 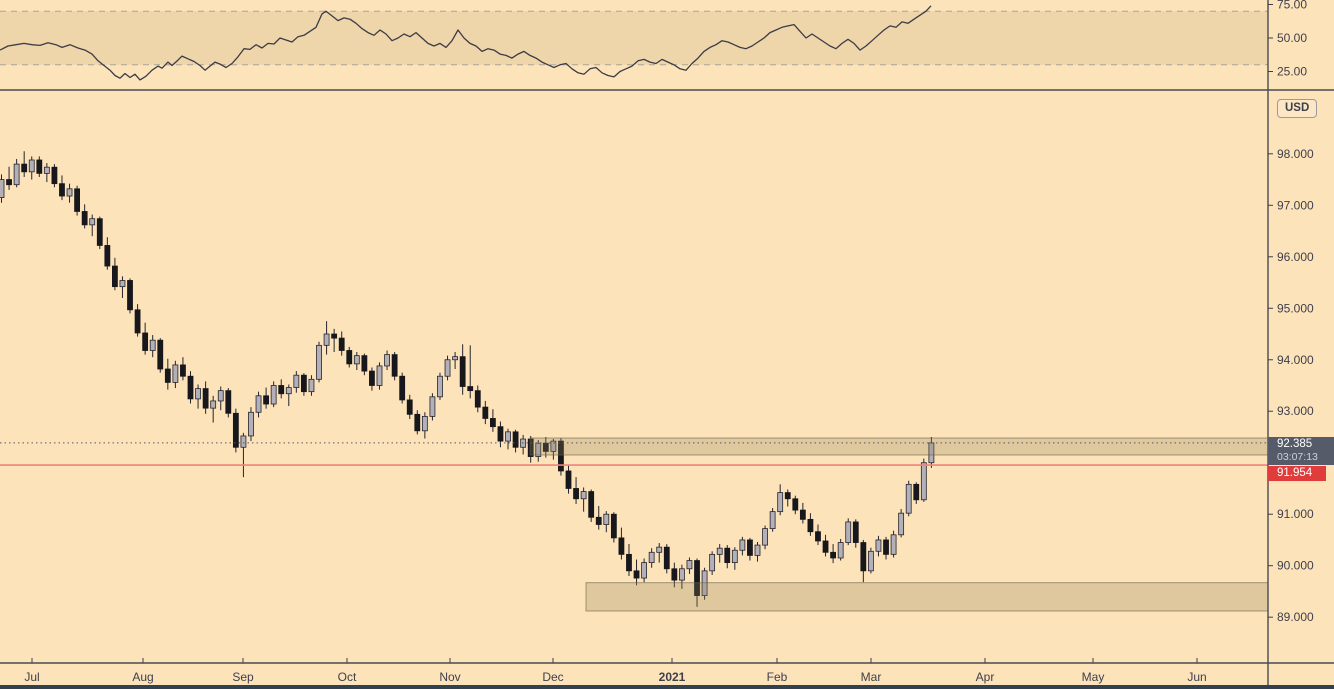 What do you see at coordinates (777, 677) in the screenshot?
I see `time-tick-label: Feb` at bounding box center [777, 677].